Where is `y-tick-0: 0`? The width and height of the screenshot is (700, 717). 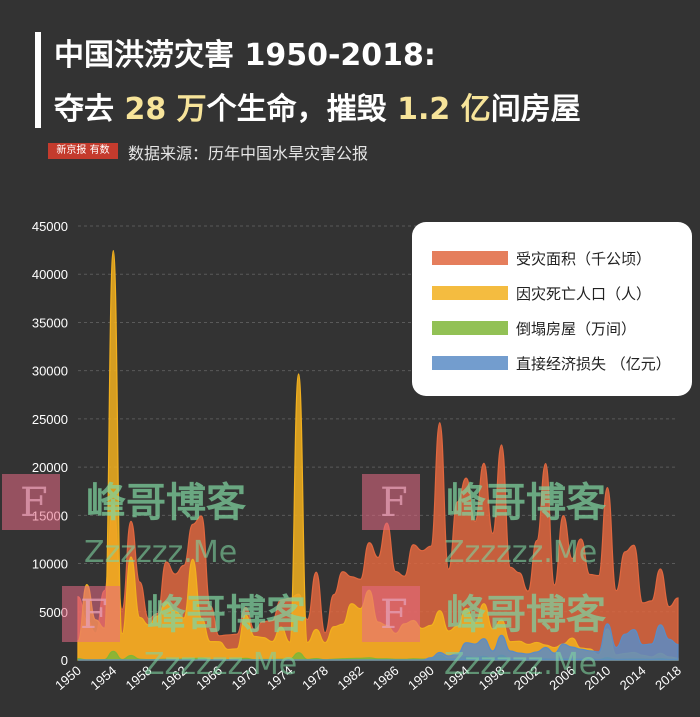
y-tick-0: 0 is located at coordinates (64, 660).